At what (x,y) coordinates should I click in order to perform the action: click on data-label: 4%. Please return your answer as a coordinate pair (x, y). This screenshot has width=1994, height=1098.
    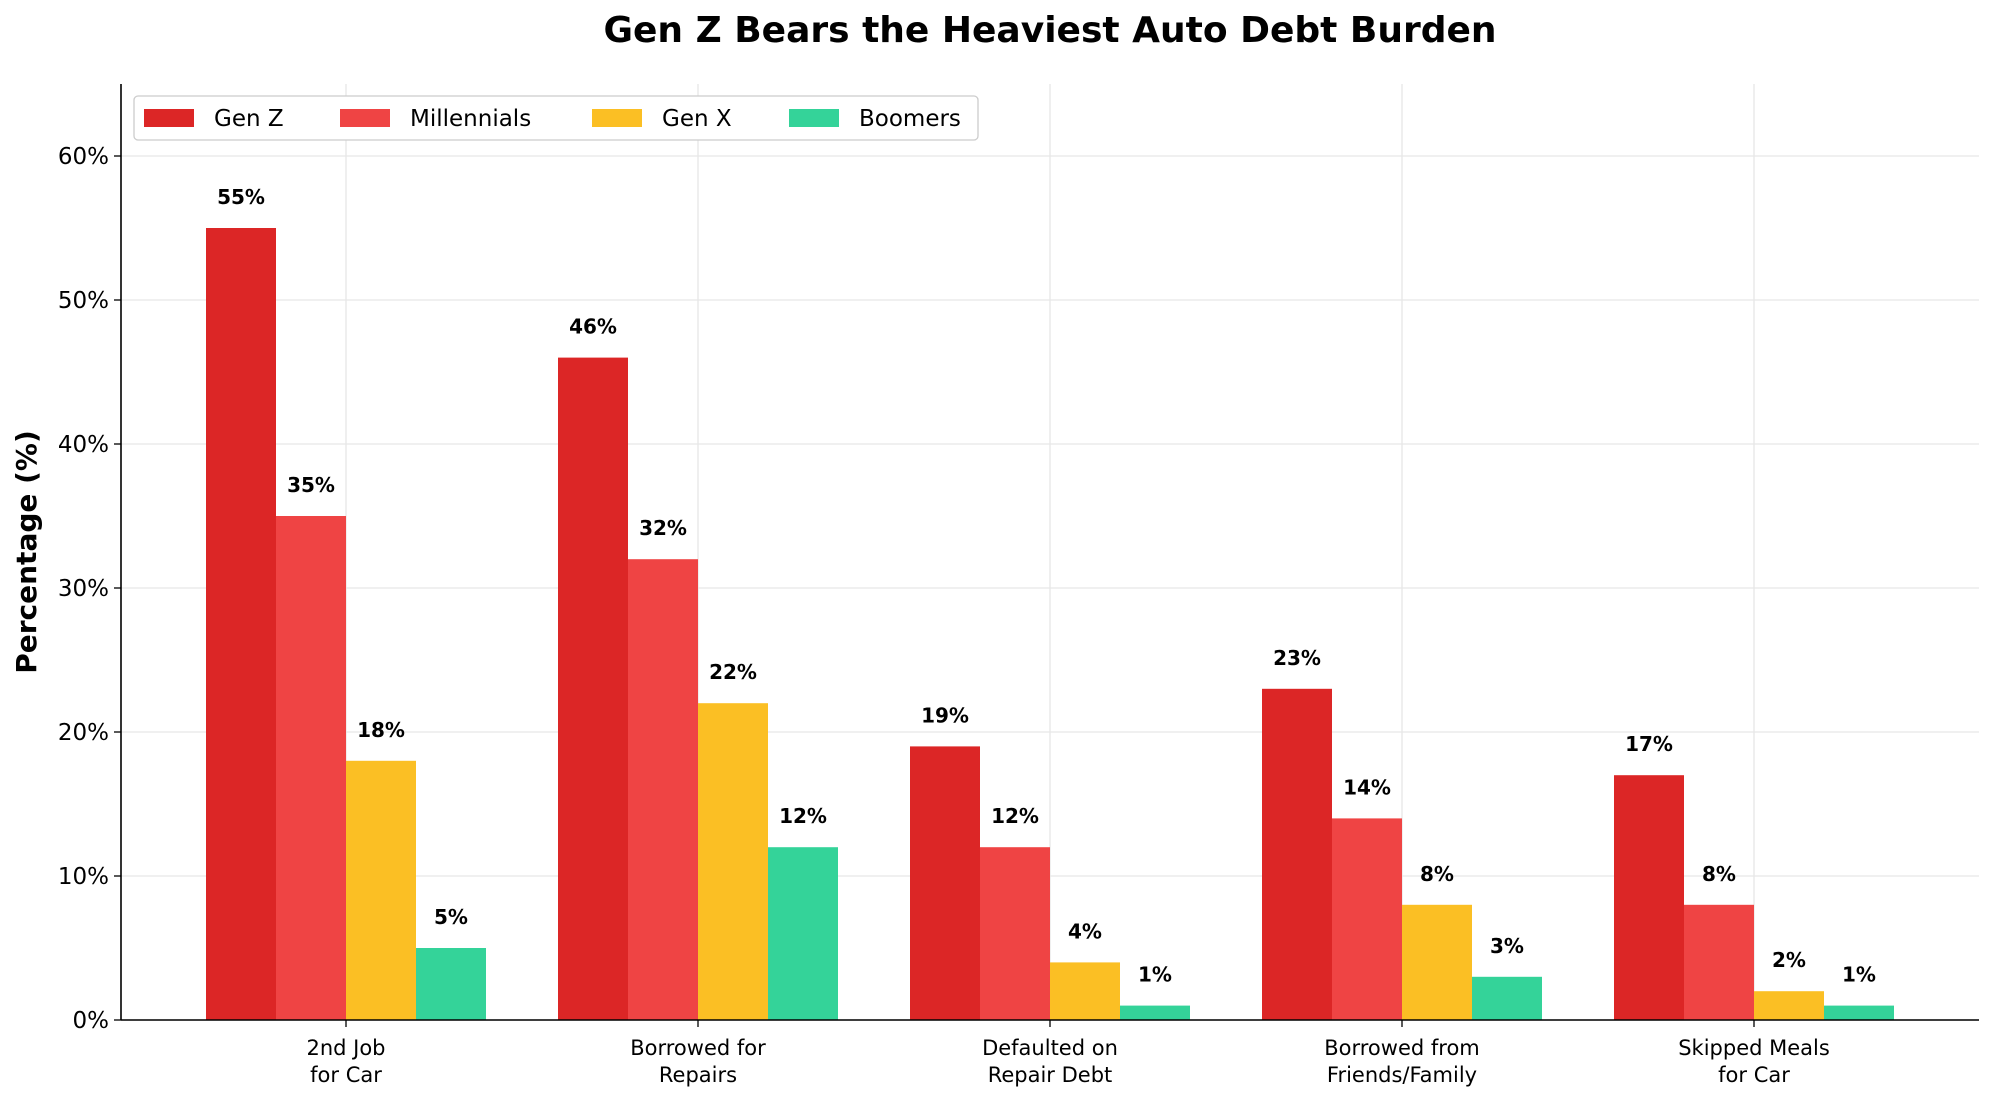
    Looking at the image, I should click on (1085, 931).